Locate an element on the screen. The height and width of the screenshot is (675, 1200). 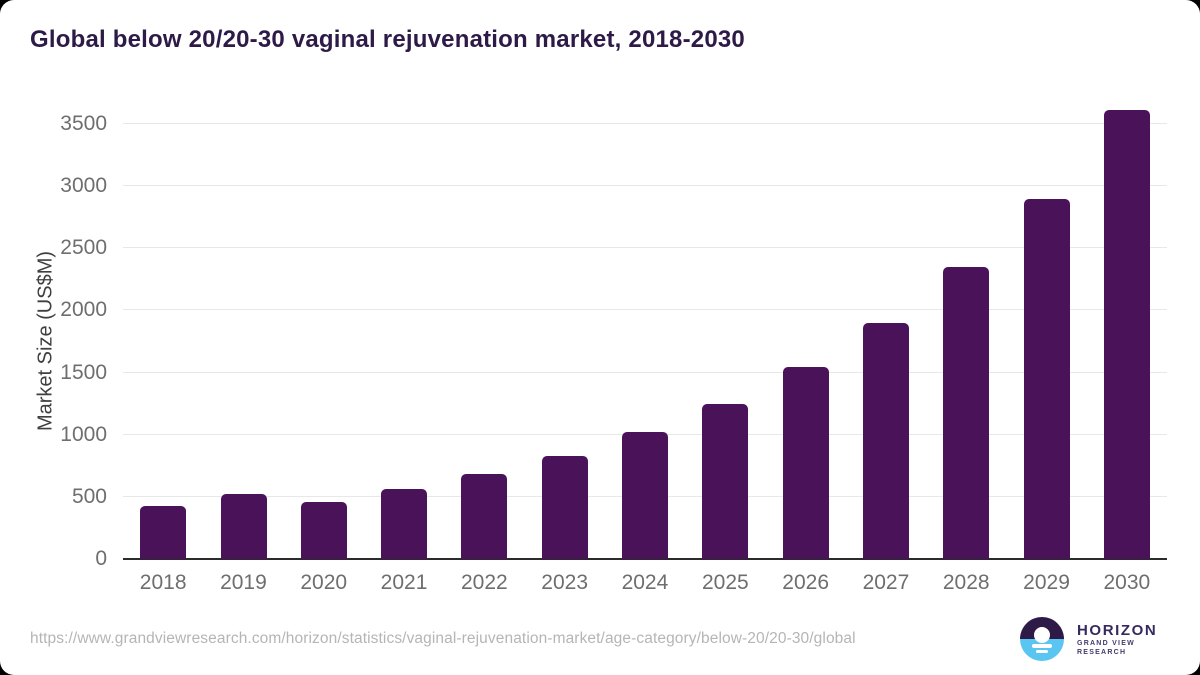
gridline-2000 is located at coordinates (645, 310).